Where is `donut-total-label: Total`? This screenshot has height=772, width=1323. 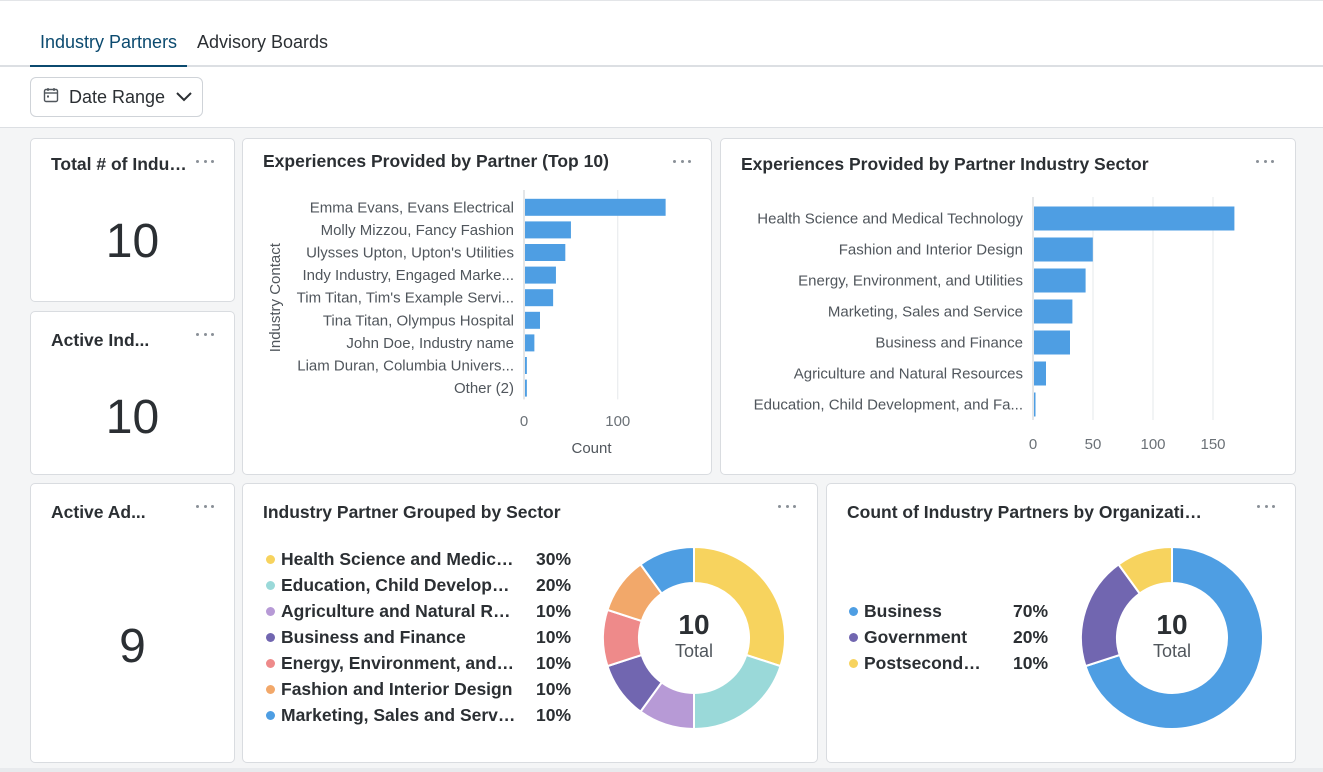 donut-total-label: Total is located at coordinates (1172, 651).